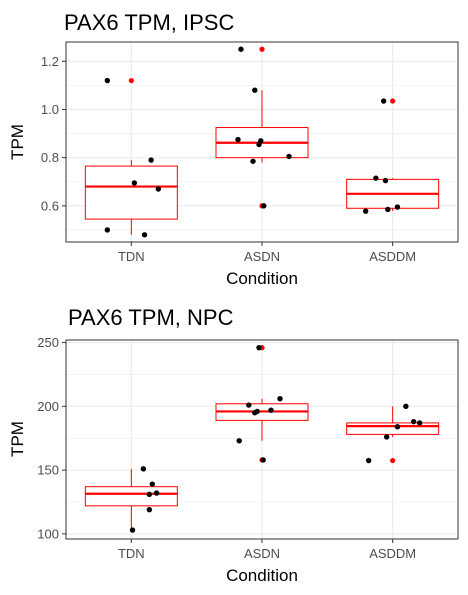 The width and height of the screenshot is (468, 595). Describe the element at coordinates (48, 533) in the screenshot. I see `y-tick-label: 100` at that location.